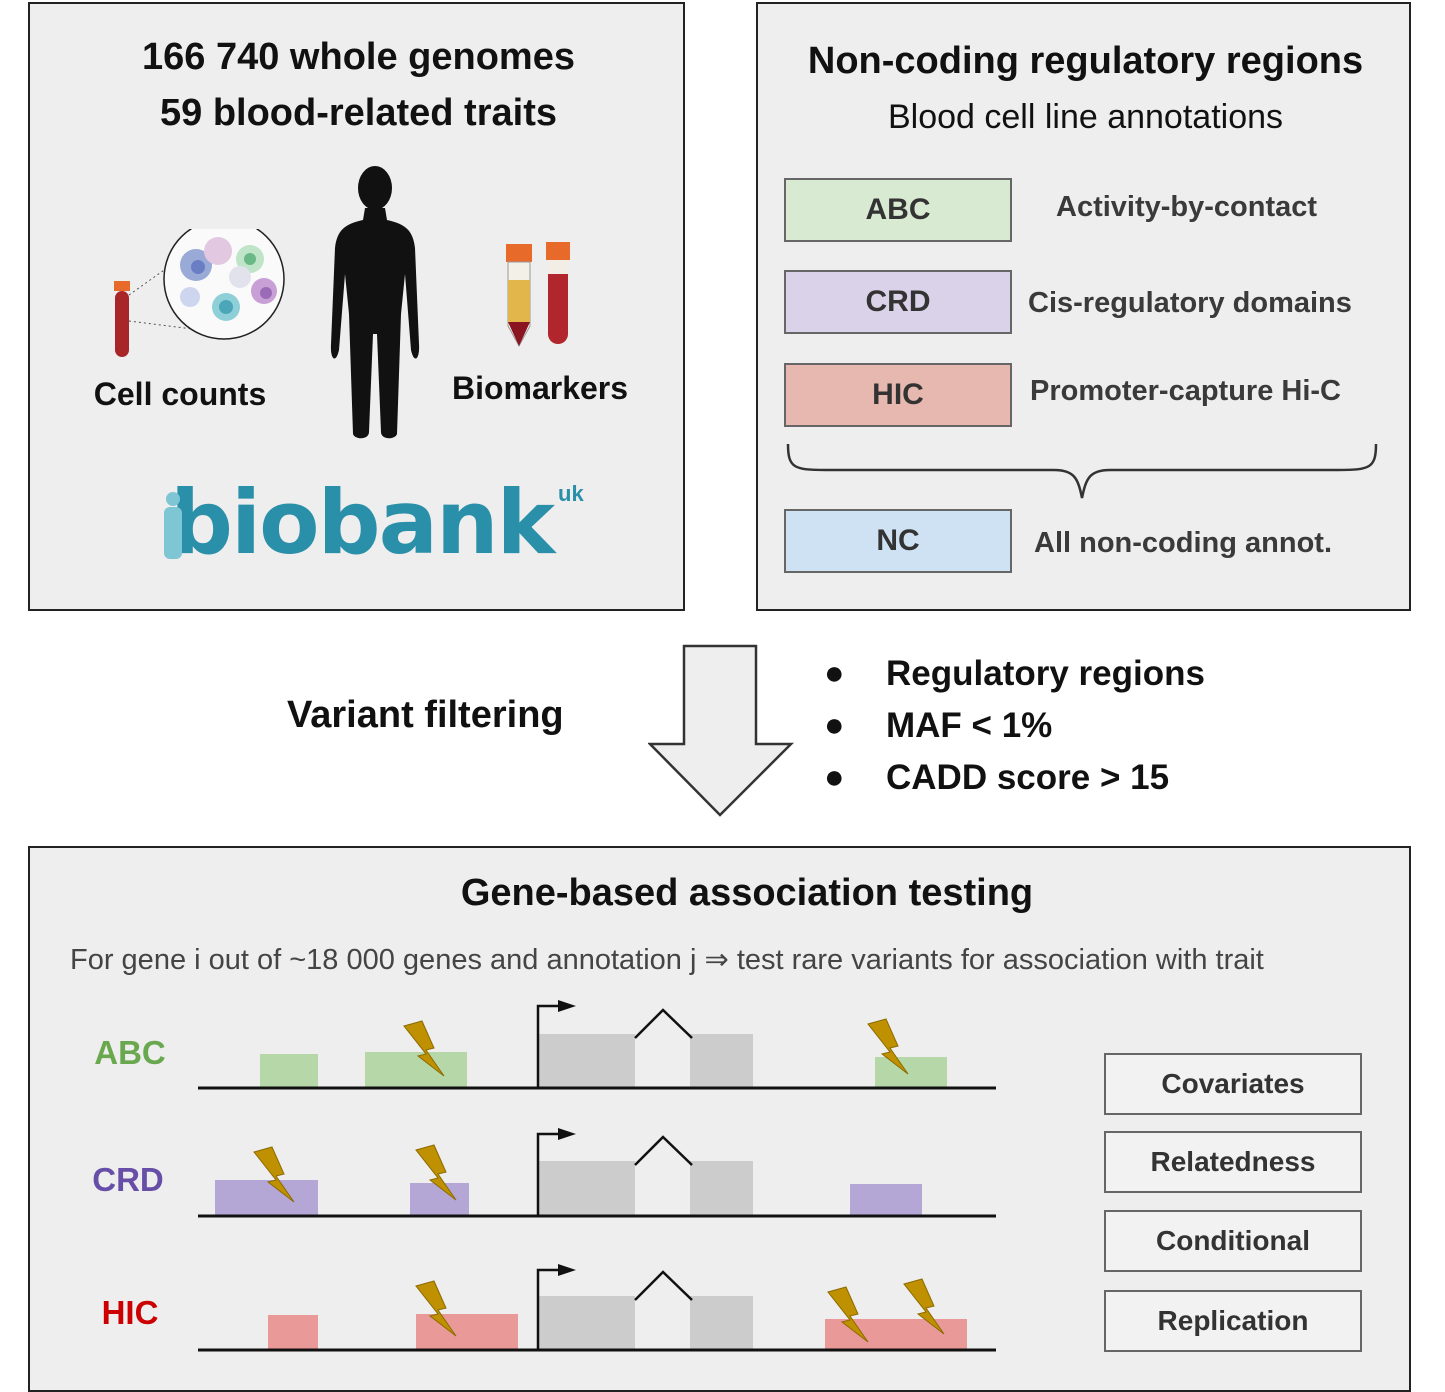 The width and height of the screenshot is (1445, 1392). I want to click on biobank-people-icon, so click(173, 525).